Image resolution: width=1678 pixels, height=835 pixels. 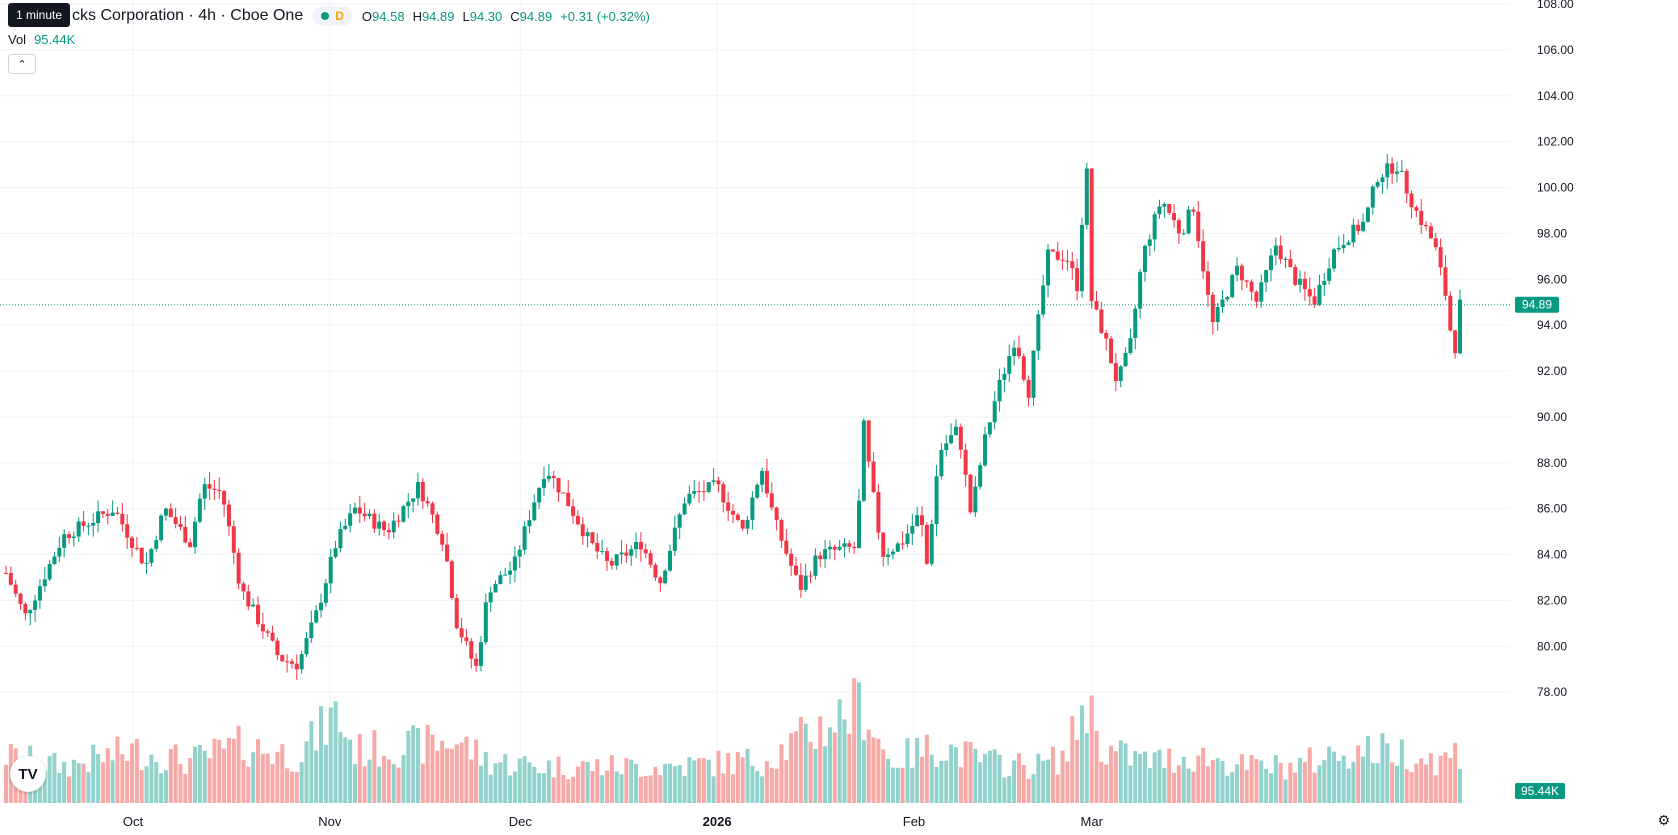 I want to click on volume-value: 95.44K, so click(x=55, y=39).